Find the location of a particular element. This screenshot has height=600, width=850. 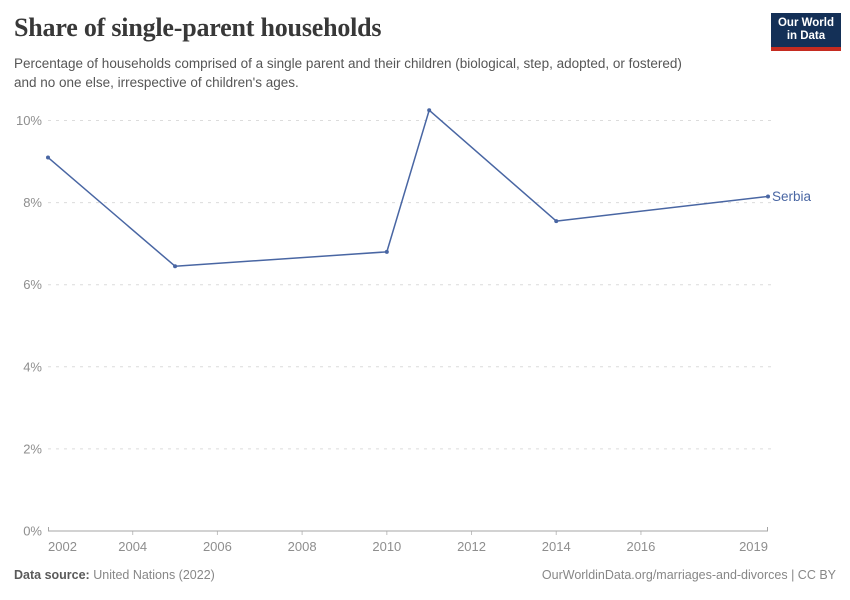

owid-logo-line2: in Data is located at coordinates (806, 36).